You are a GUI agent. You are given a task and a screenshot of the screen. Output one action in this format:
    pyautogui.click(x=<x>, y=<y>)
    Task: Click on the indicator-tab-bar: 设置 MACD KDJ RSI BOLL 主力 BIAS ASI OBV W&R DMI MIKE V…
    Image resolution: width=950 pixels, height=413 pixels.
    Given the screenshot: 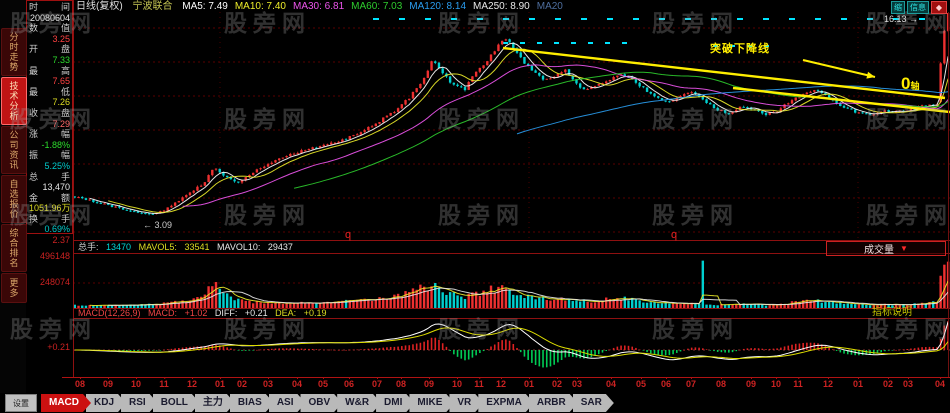 What is the action you would take?
    pyautogui.click(x=475, y=403)
    